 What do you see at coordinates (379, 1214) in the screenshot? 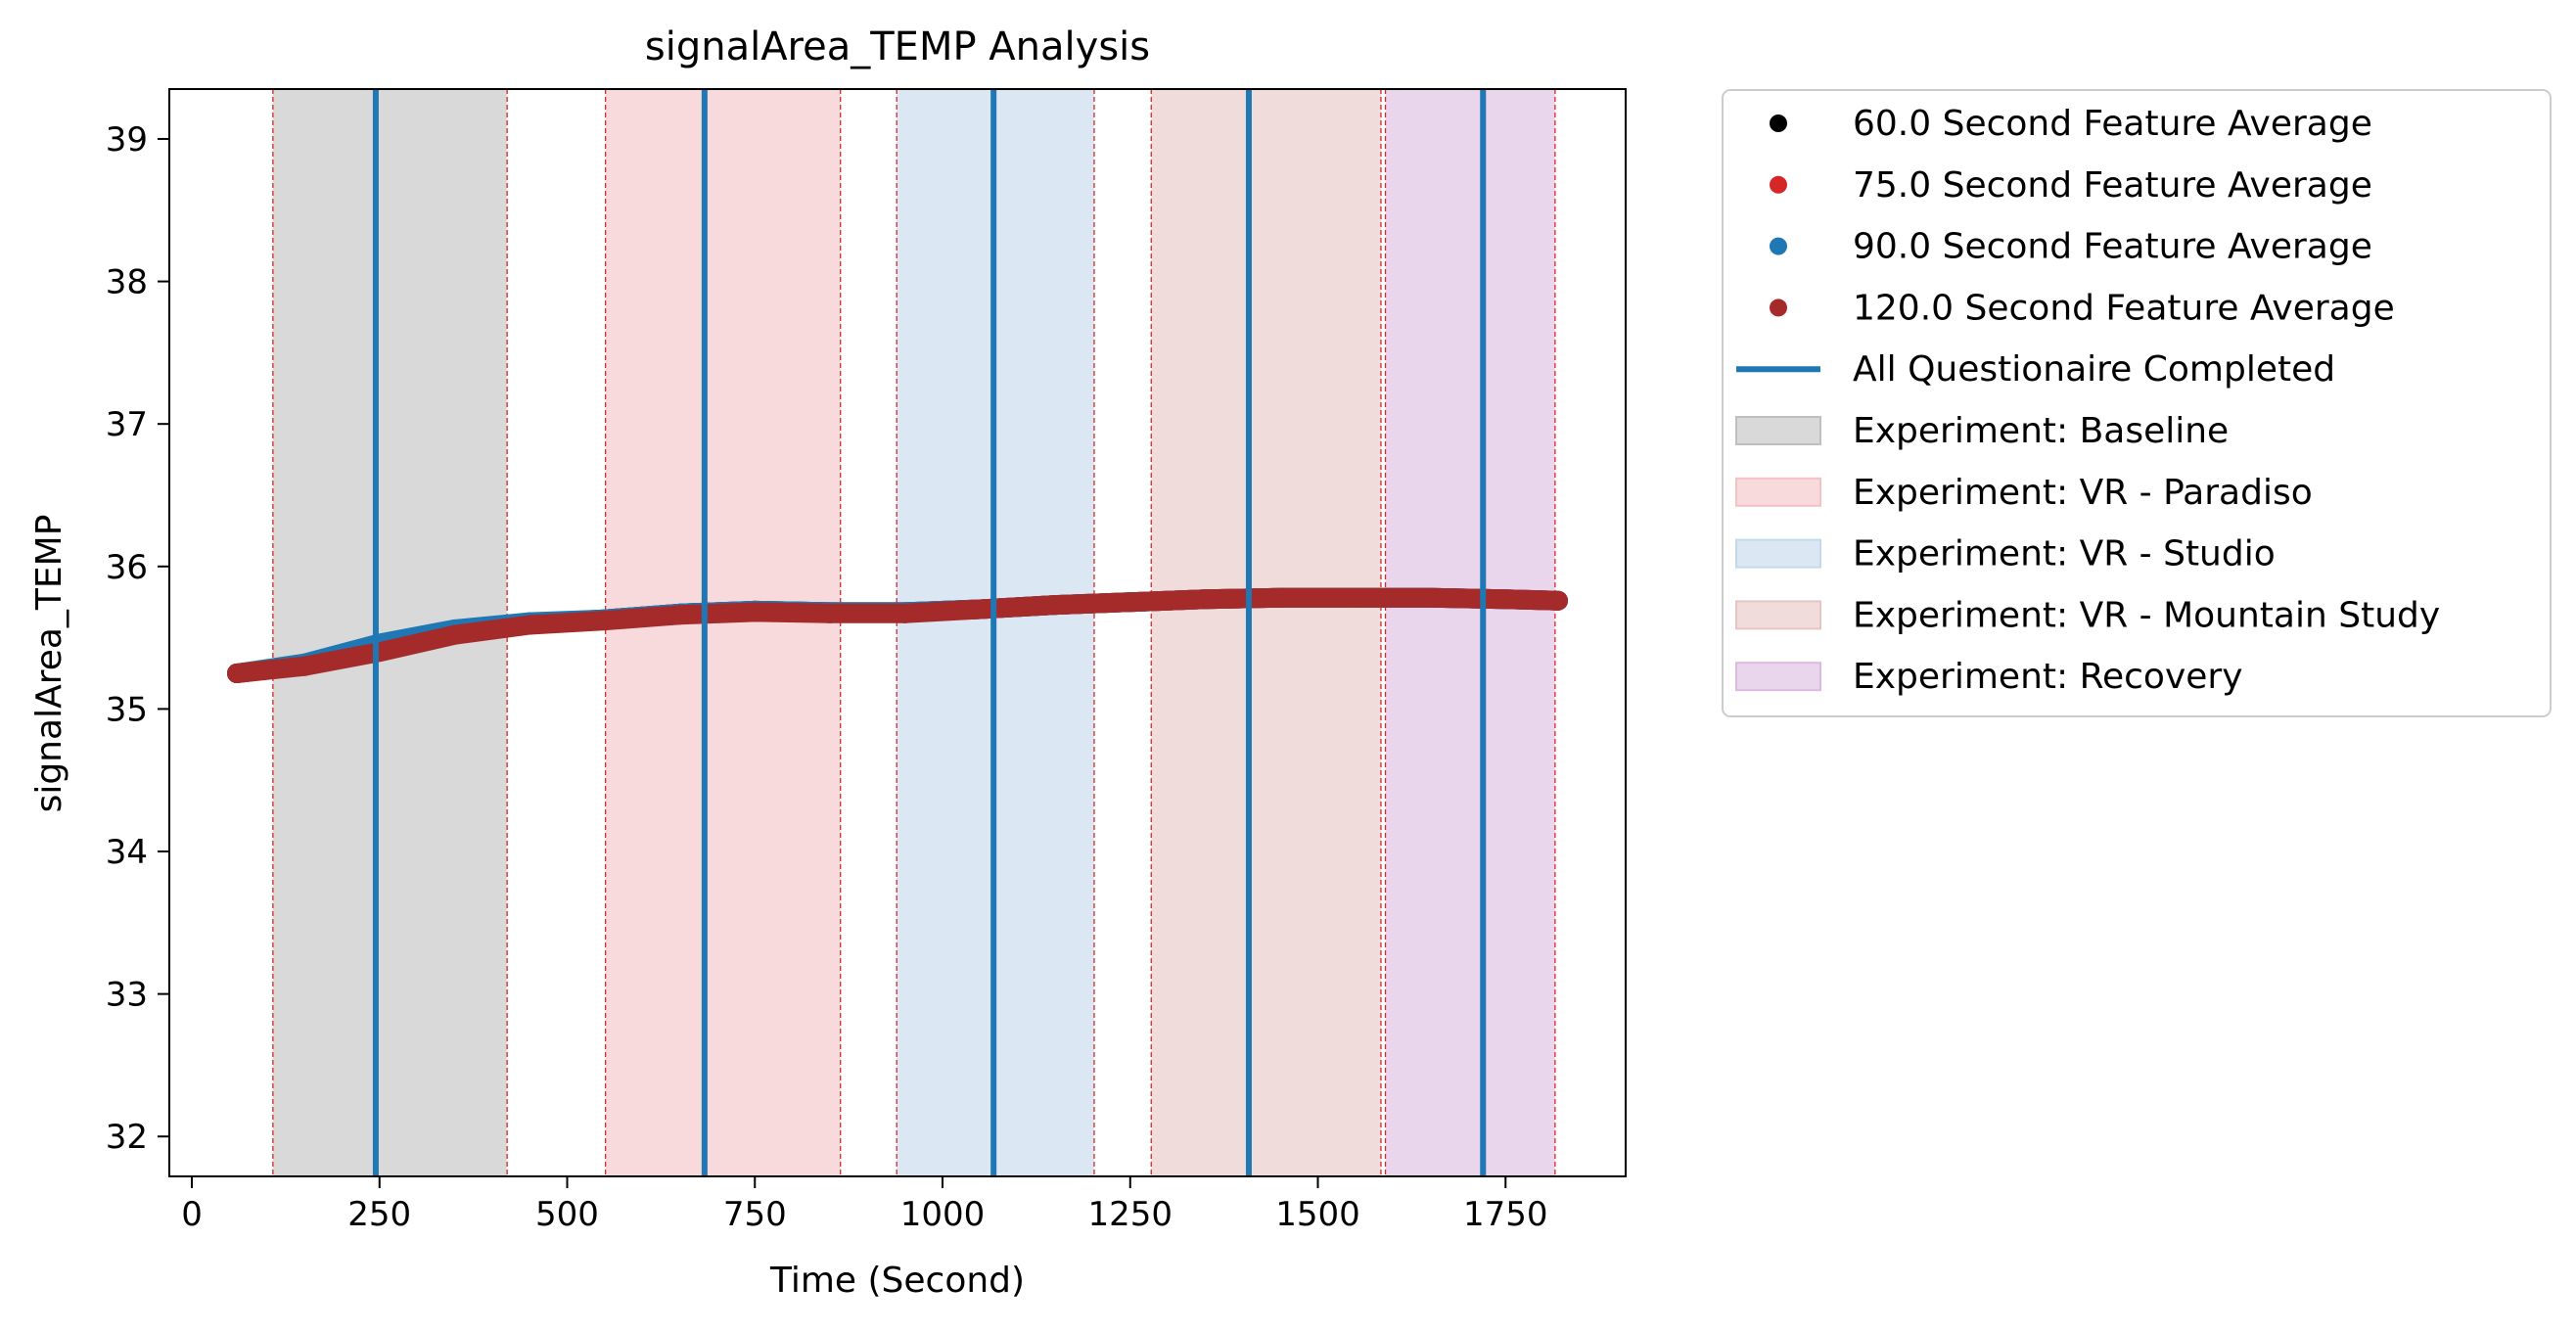
I see `x-tick-label-250: 250` at bounding box center [379, 1214].